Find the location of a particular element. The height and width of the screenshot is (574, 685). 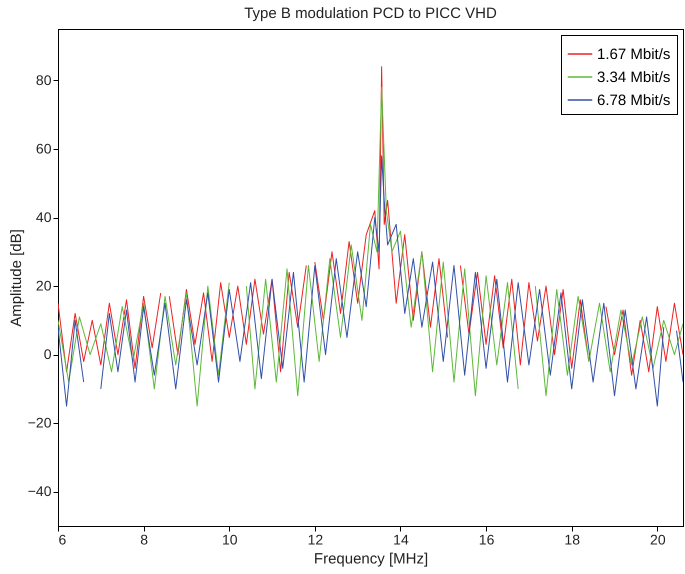

y-tick-label: 20 is located at coordinates (44, 286).